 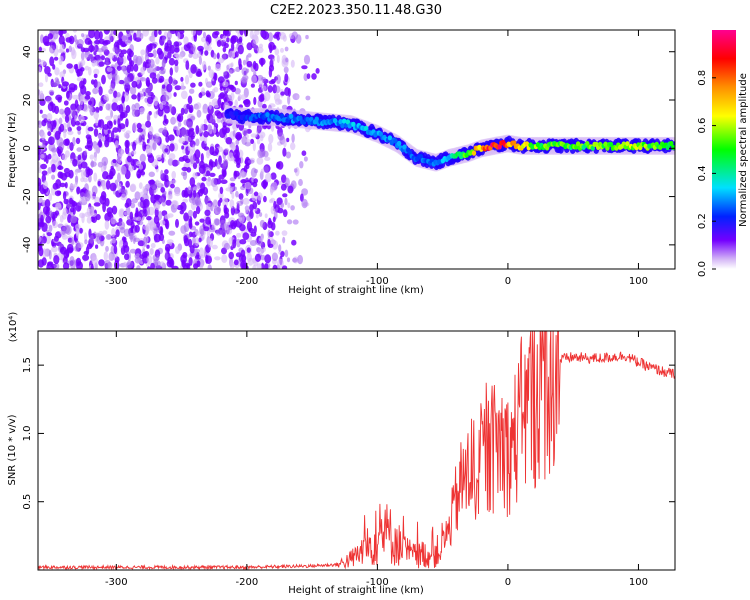 I want to click on colorbar-tick-label: 0.0, so click(x=702, y=269).